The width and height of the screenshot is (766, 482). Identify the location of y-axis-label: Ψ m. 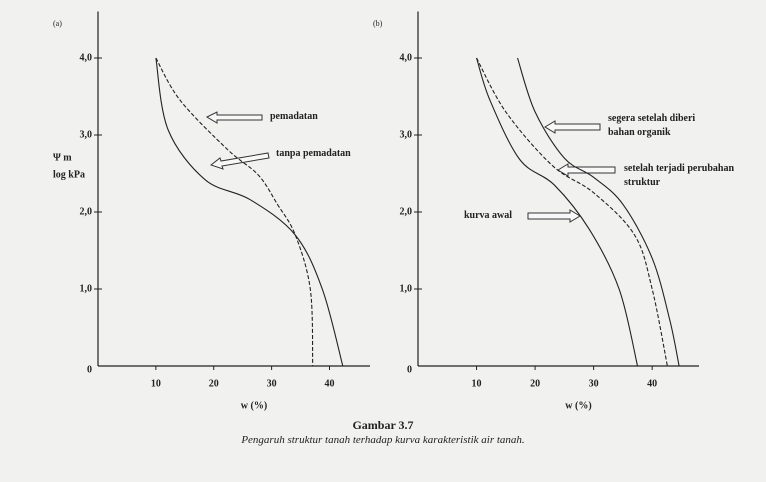
(62, 157).